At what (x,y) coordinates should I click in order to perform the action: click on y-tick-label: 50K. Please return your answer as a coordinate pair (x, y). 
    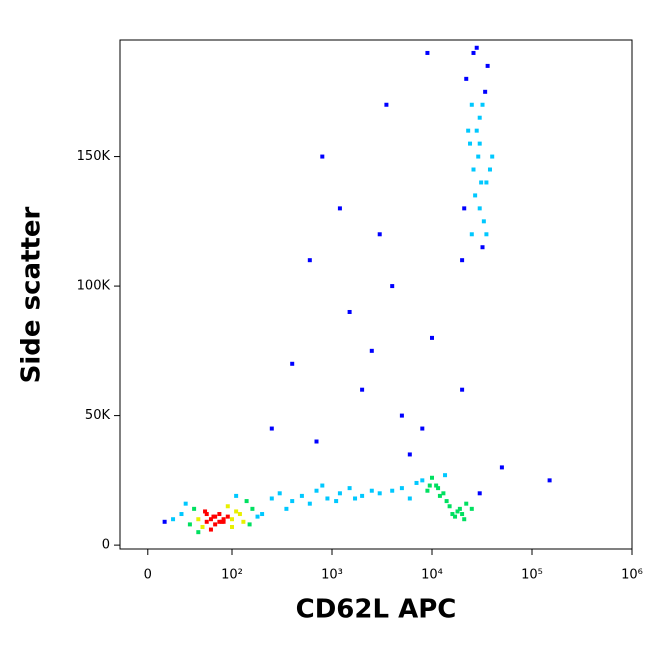
    Looking at the image, I should click on (98, 415).